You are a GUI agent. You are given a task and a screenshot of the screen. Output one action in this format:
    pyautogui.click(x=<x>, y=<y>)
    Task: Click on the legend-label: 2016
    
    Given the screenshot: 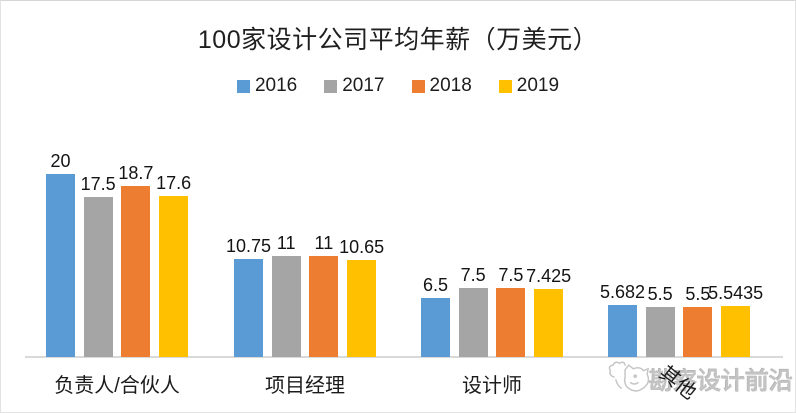 What is the action you would take?
    pyautogui.click(x=276, y=85)
    